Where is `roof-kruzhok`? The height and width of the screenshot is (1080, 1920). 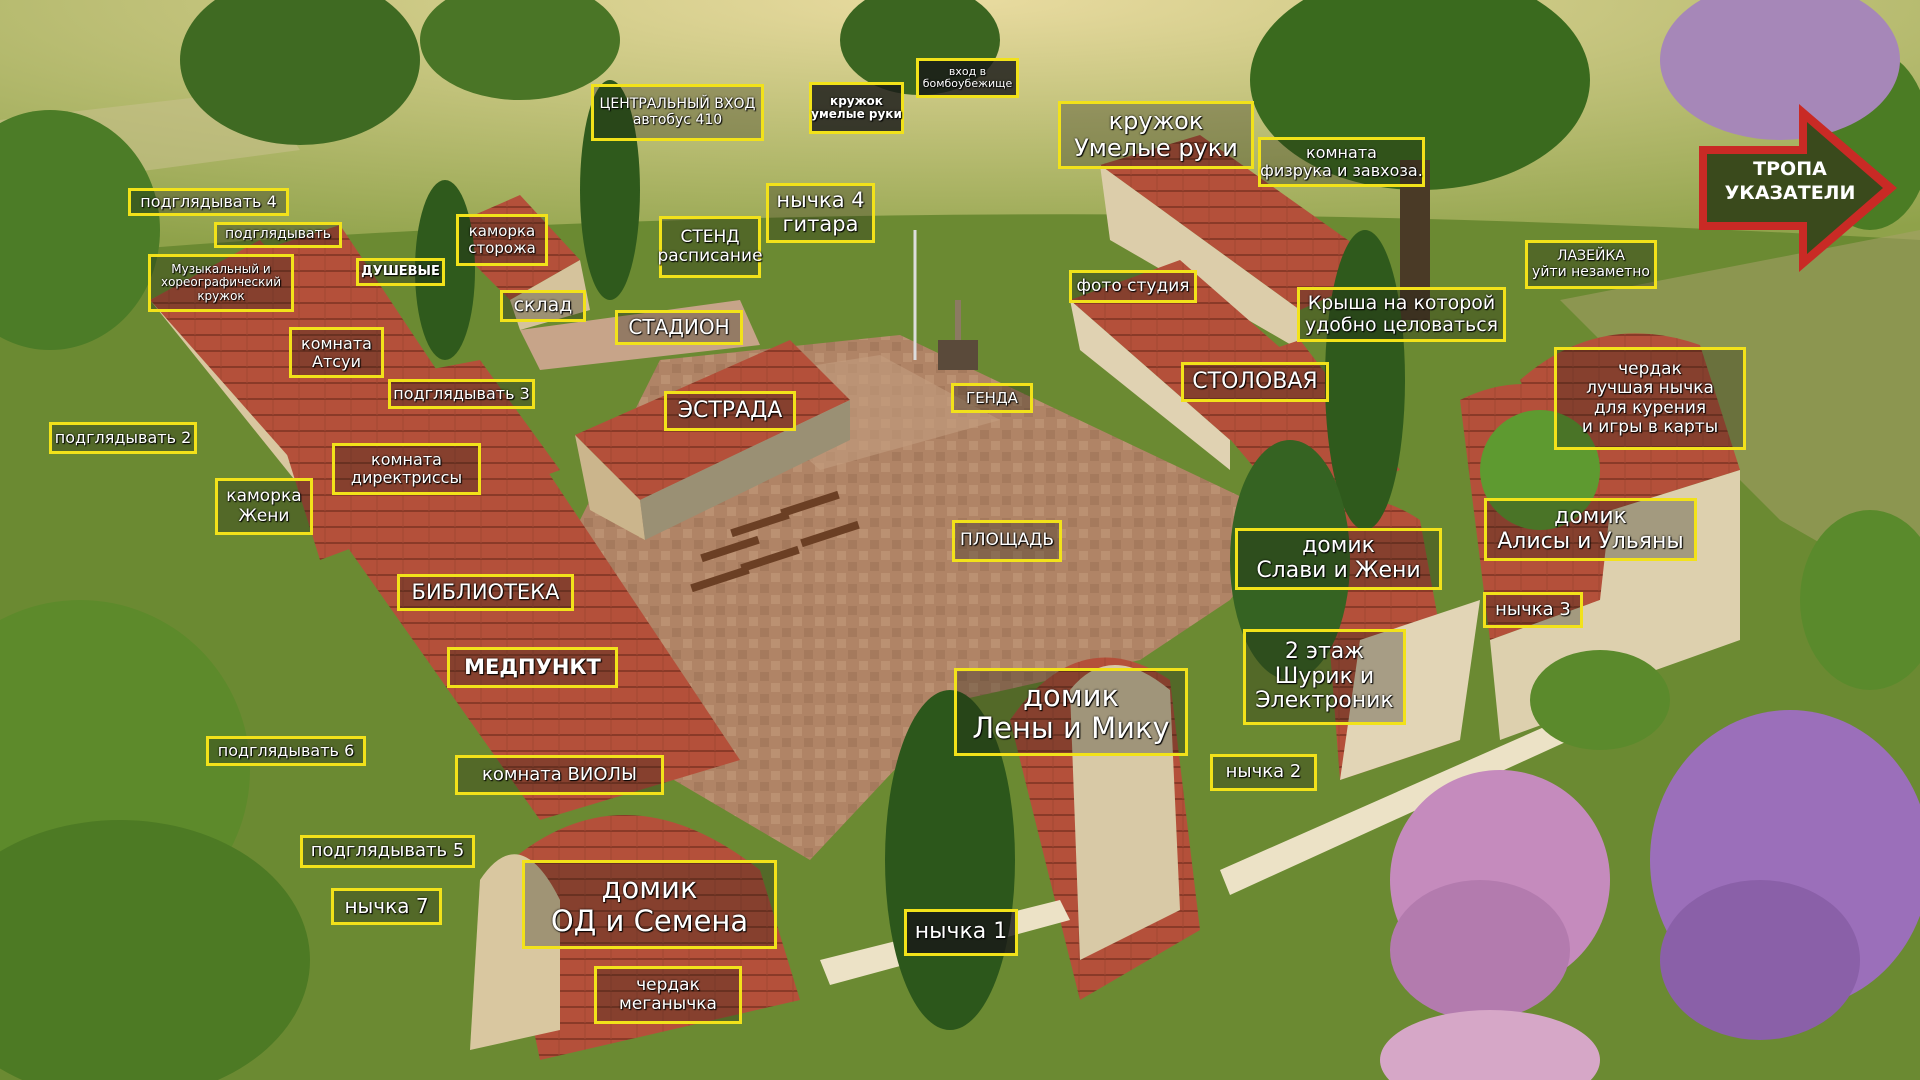
roof-kruzhok is located at coordinates (1245, 222).